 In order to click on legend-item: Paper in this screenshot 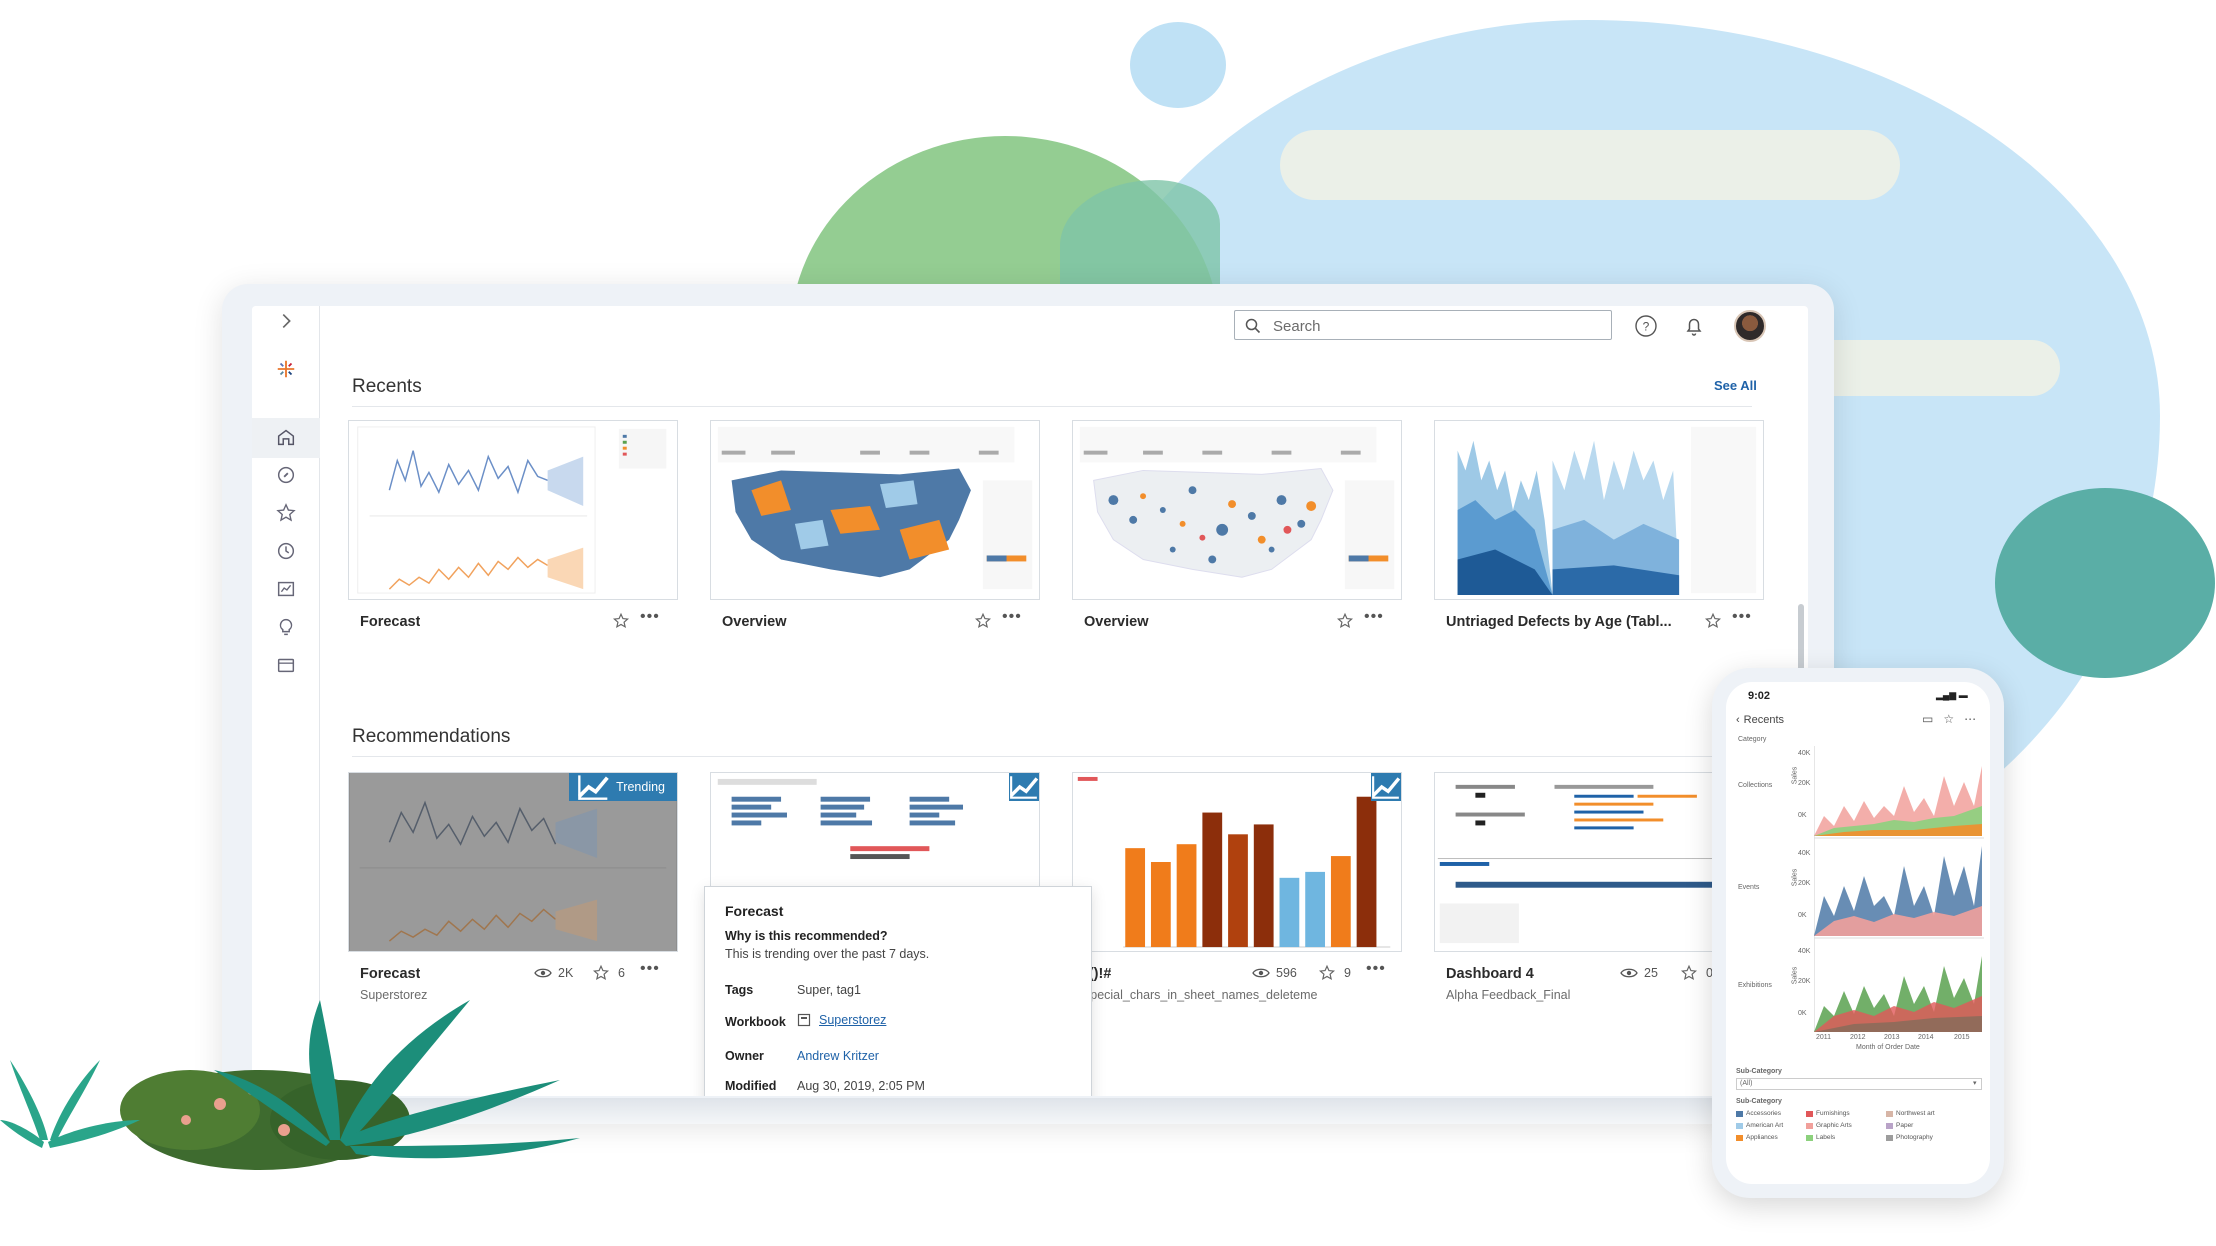, I will do `click(1899, 1125)`.